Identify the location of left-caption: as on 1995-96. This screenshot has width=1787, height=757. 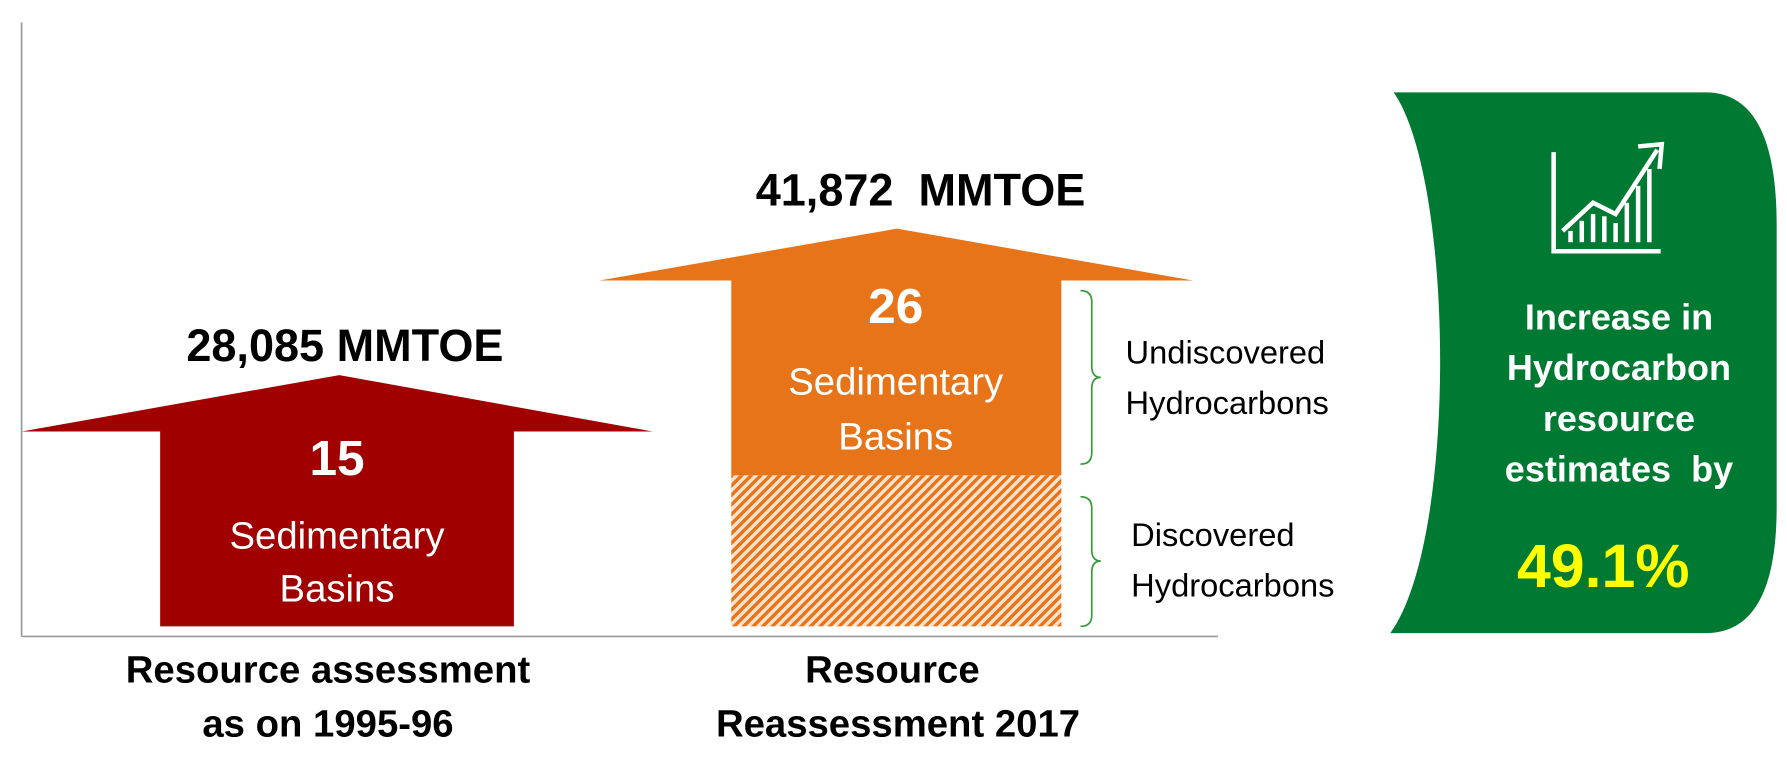
(327, 724).